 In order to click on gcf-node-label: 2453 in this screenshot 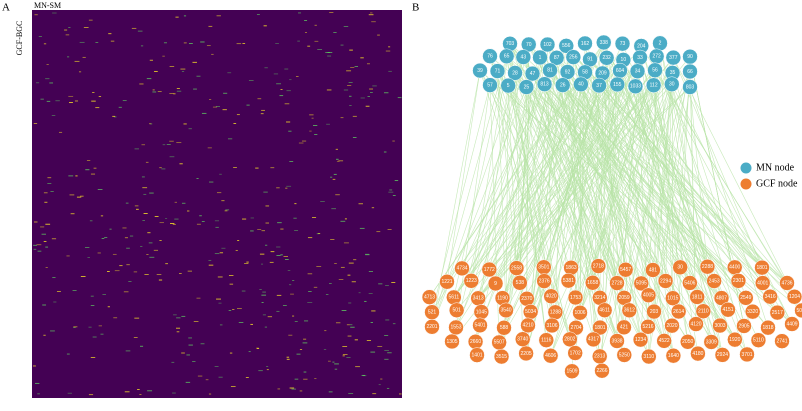, I will do `click(714, 281)`.